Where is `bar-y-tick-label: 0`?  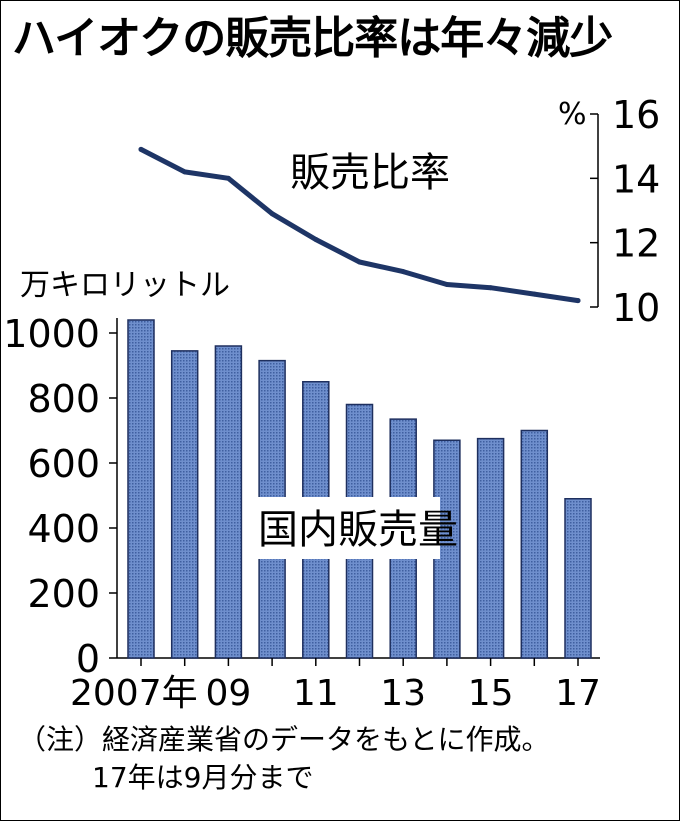
bar-y-tick-label: 0 is located at coordinates (88, 659).